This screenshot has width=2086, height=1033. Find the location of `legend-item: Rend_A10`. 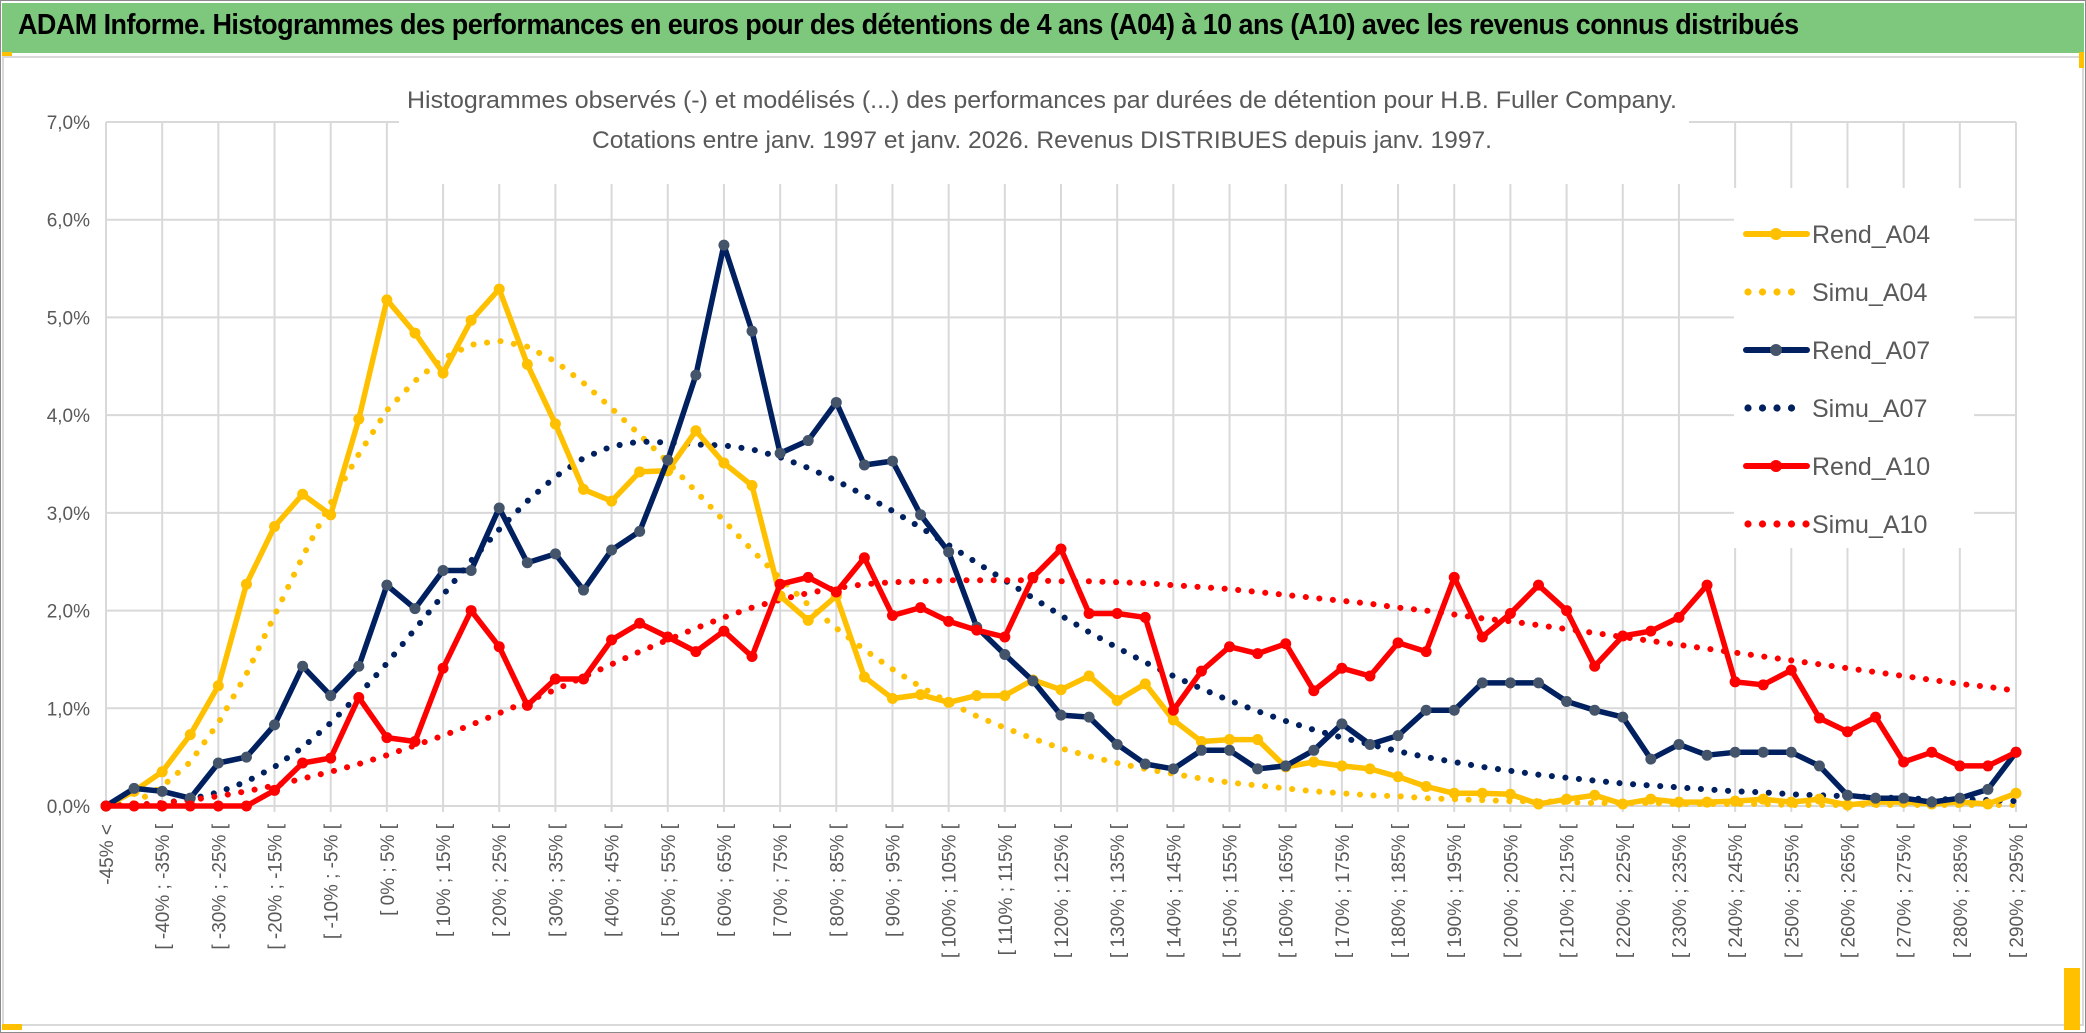

legend-item: Rend_A10 is located at coordinates (1836, 467).